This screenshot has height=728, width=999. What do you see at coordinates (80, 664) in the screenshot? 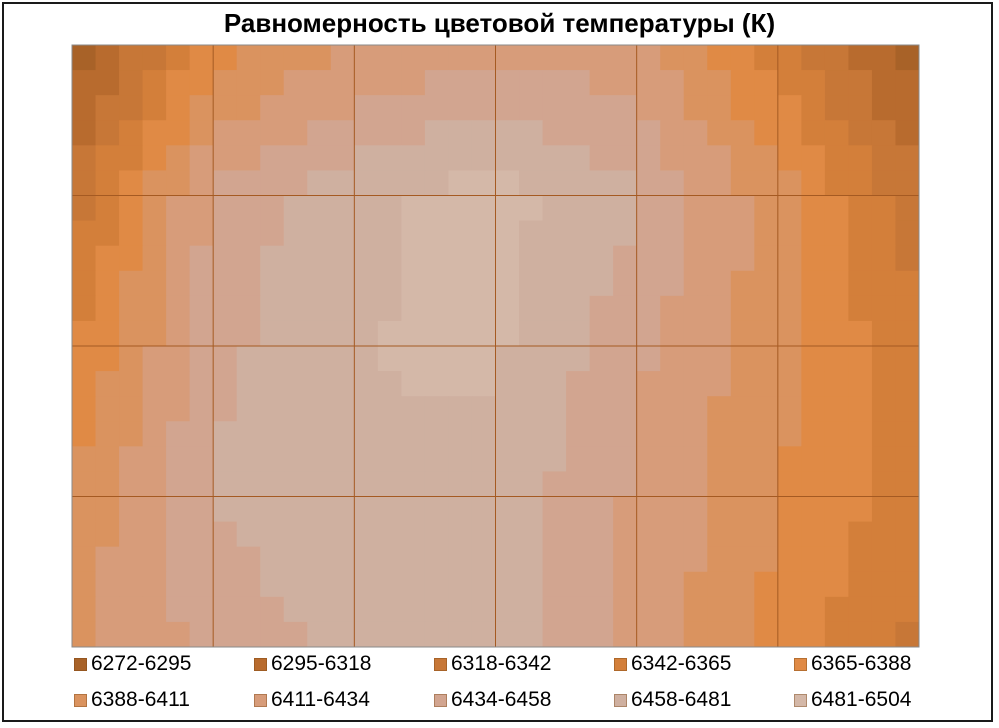
I see `legend-swatch` at bounding box center [80, 664].